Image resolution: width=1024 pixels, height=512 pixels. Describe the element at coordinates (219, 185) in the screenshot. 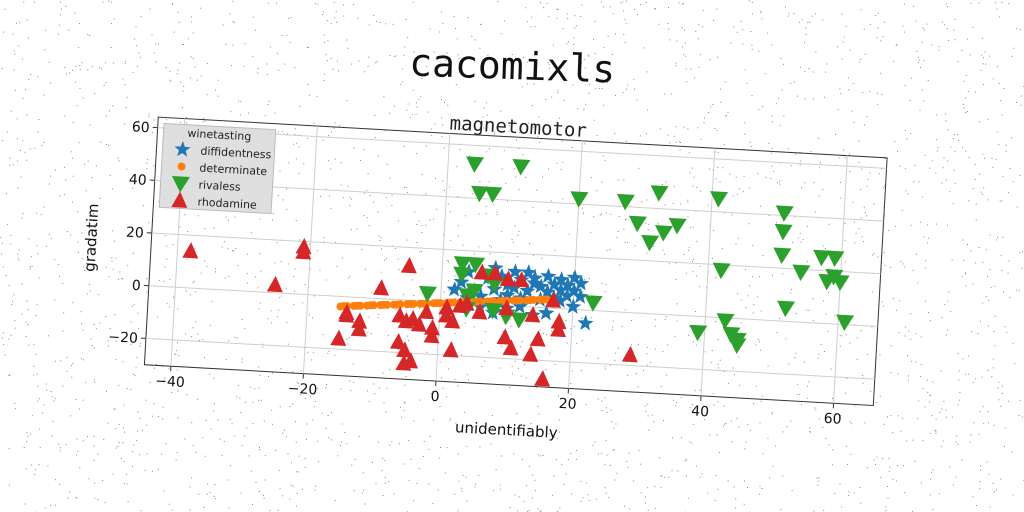

I see `legend-label-rivaless: rivaless` at that location.